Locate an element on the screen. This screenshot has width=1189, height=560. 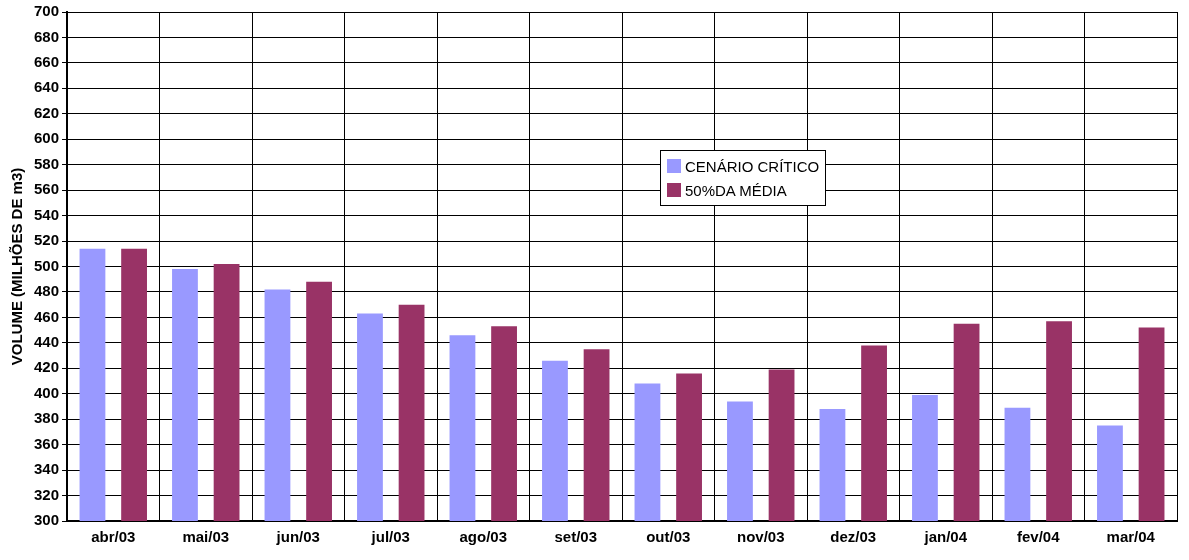
x-tick-label: set/03 is located at coordinates (576, 537).